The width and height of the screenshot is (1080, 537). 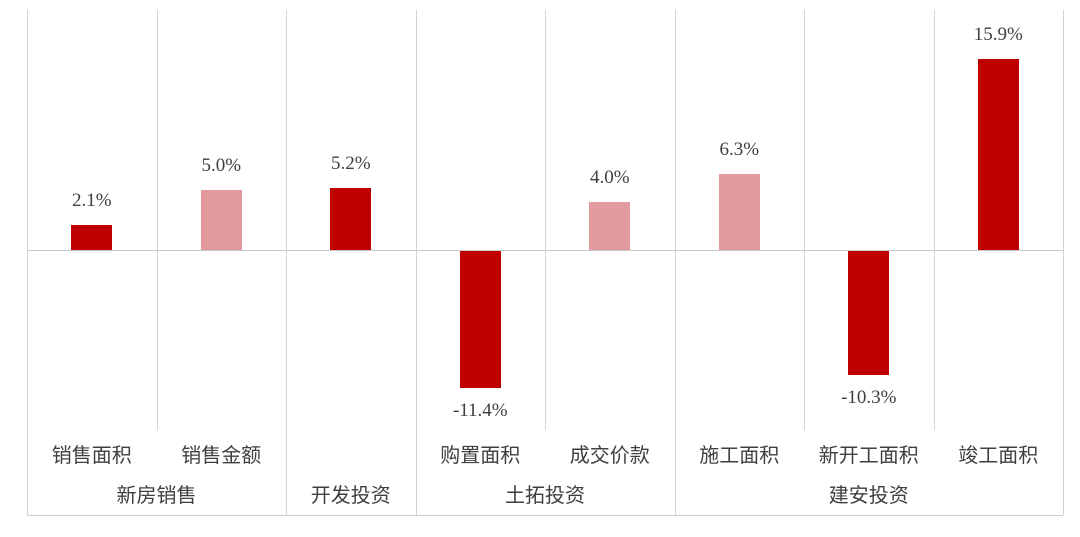 I want to click on bar-开发投资, so click(x=351, y=218).